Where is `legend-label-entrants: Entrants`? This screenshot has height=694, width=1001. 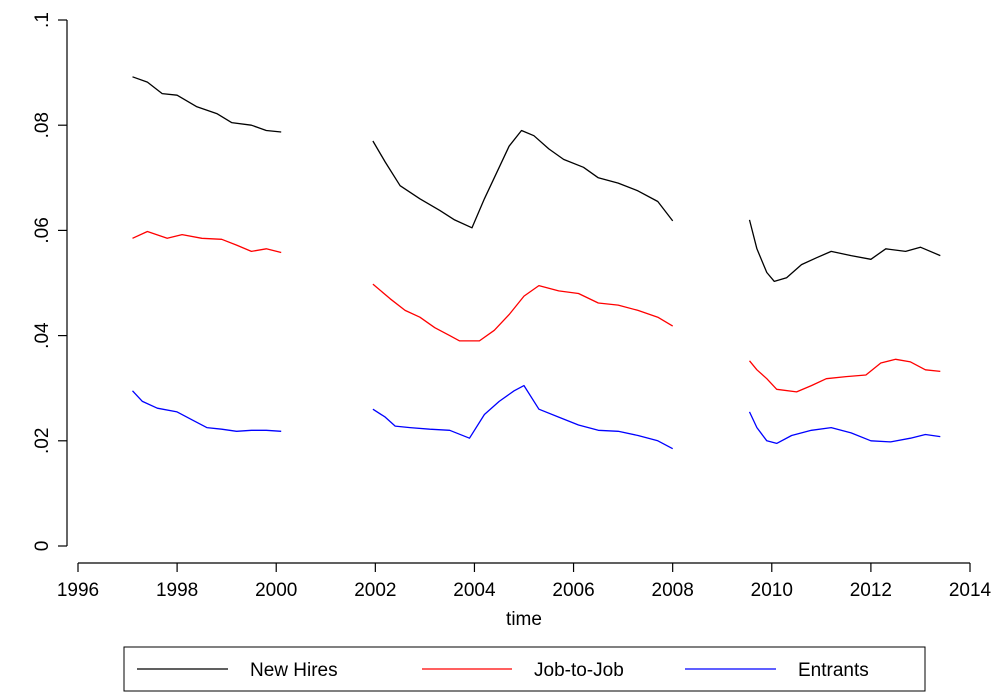 legend-label-entrants: Entrants is located at coordinates (833, 670).